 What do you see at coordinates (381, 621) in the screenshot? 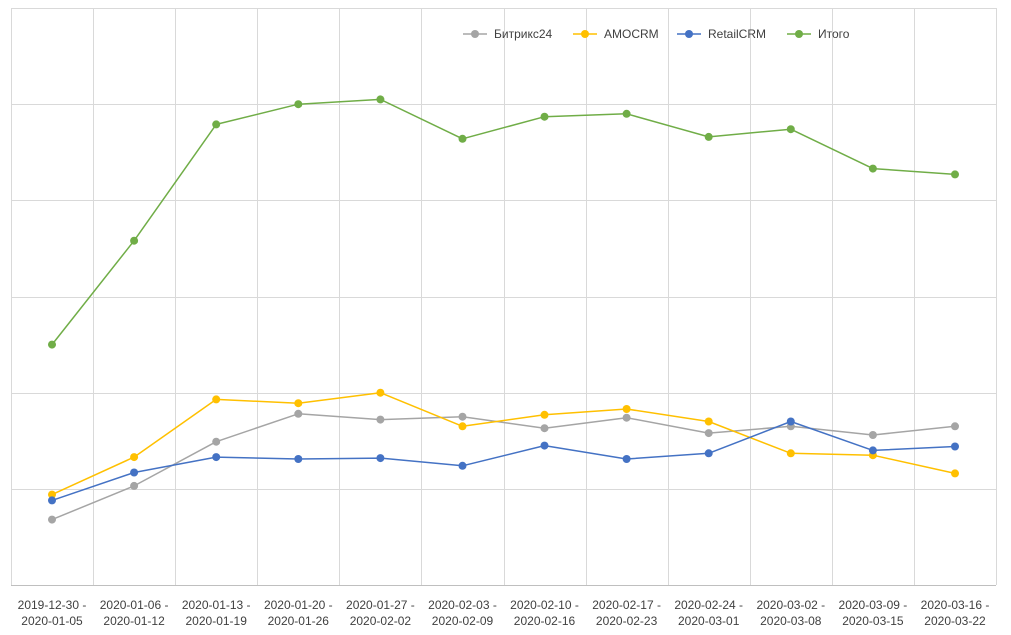
I see `x-tick-label: 2020-02-02` at bounding box center [381, 621].